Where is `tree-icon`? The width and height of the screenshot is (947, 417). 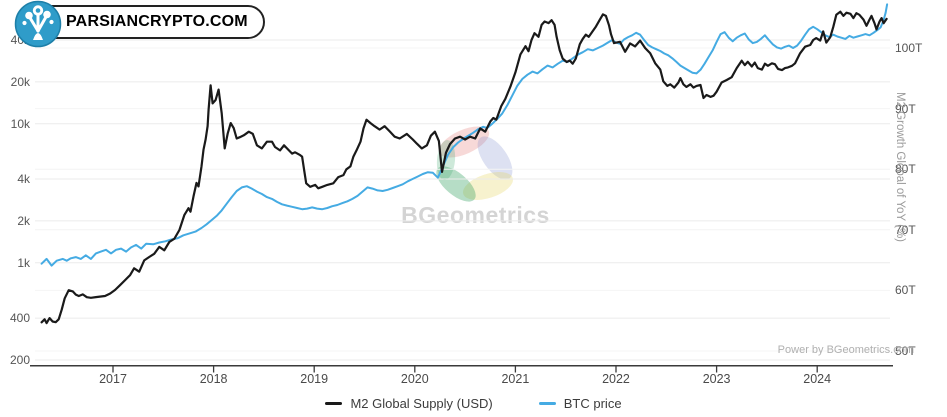 tree-icon is located at coordinates (38, 24).